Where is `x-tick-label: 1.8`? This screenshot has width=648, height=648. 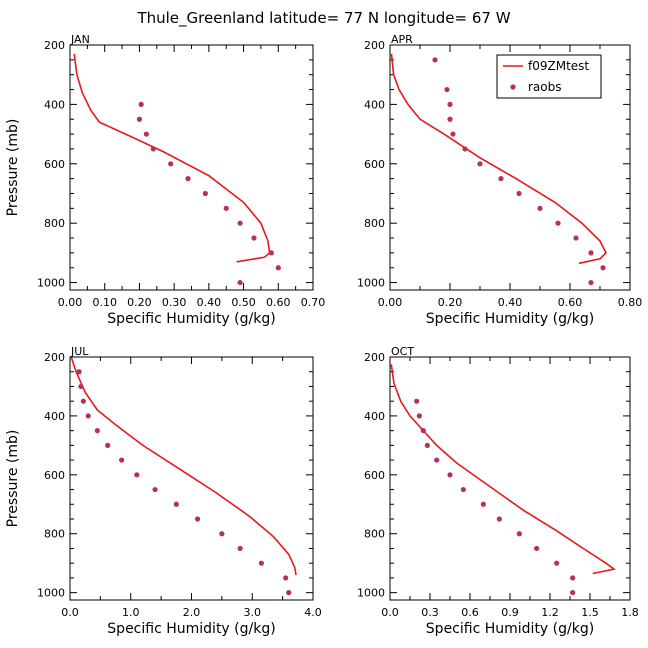
x-tick-label: 1.8 is located at coordinates (630, 612).